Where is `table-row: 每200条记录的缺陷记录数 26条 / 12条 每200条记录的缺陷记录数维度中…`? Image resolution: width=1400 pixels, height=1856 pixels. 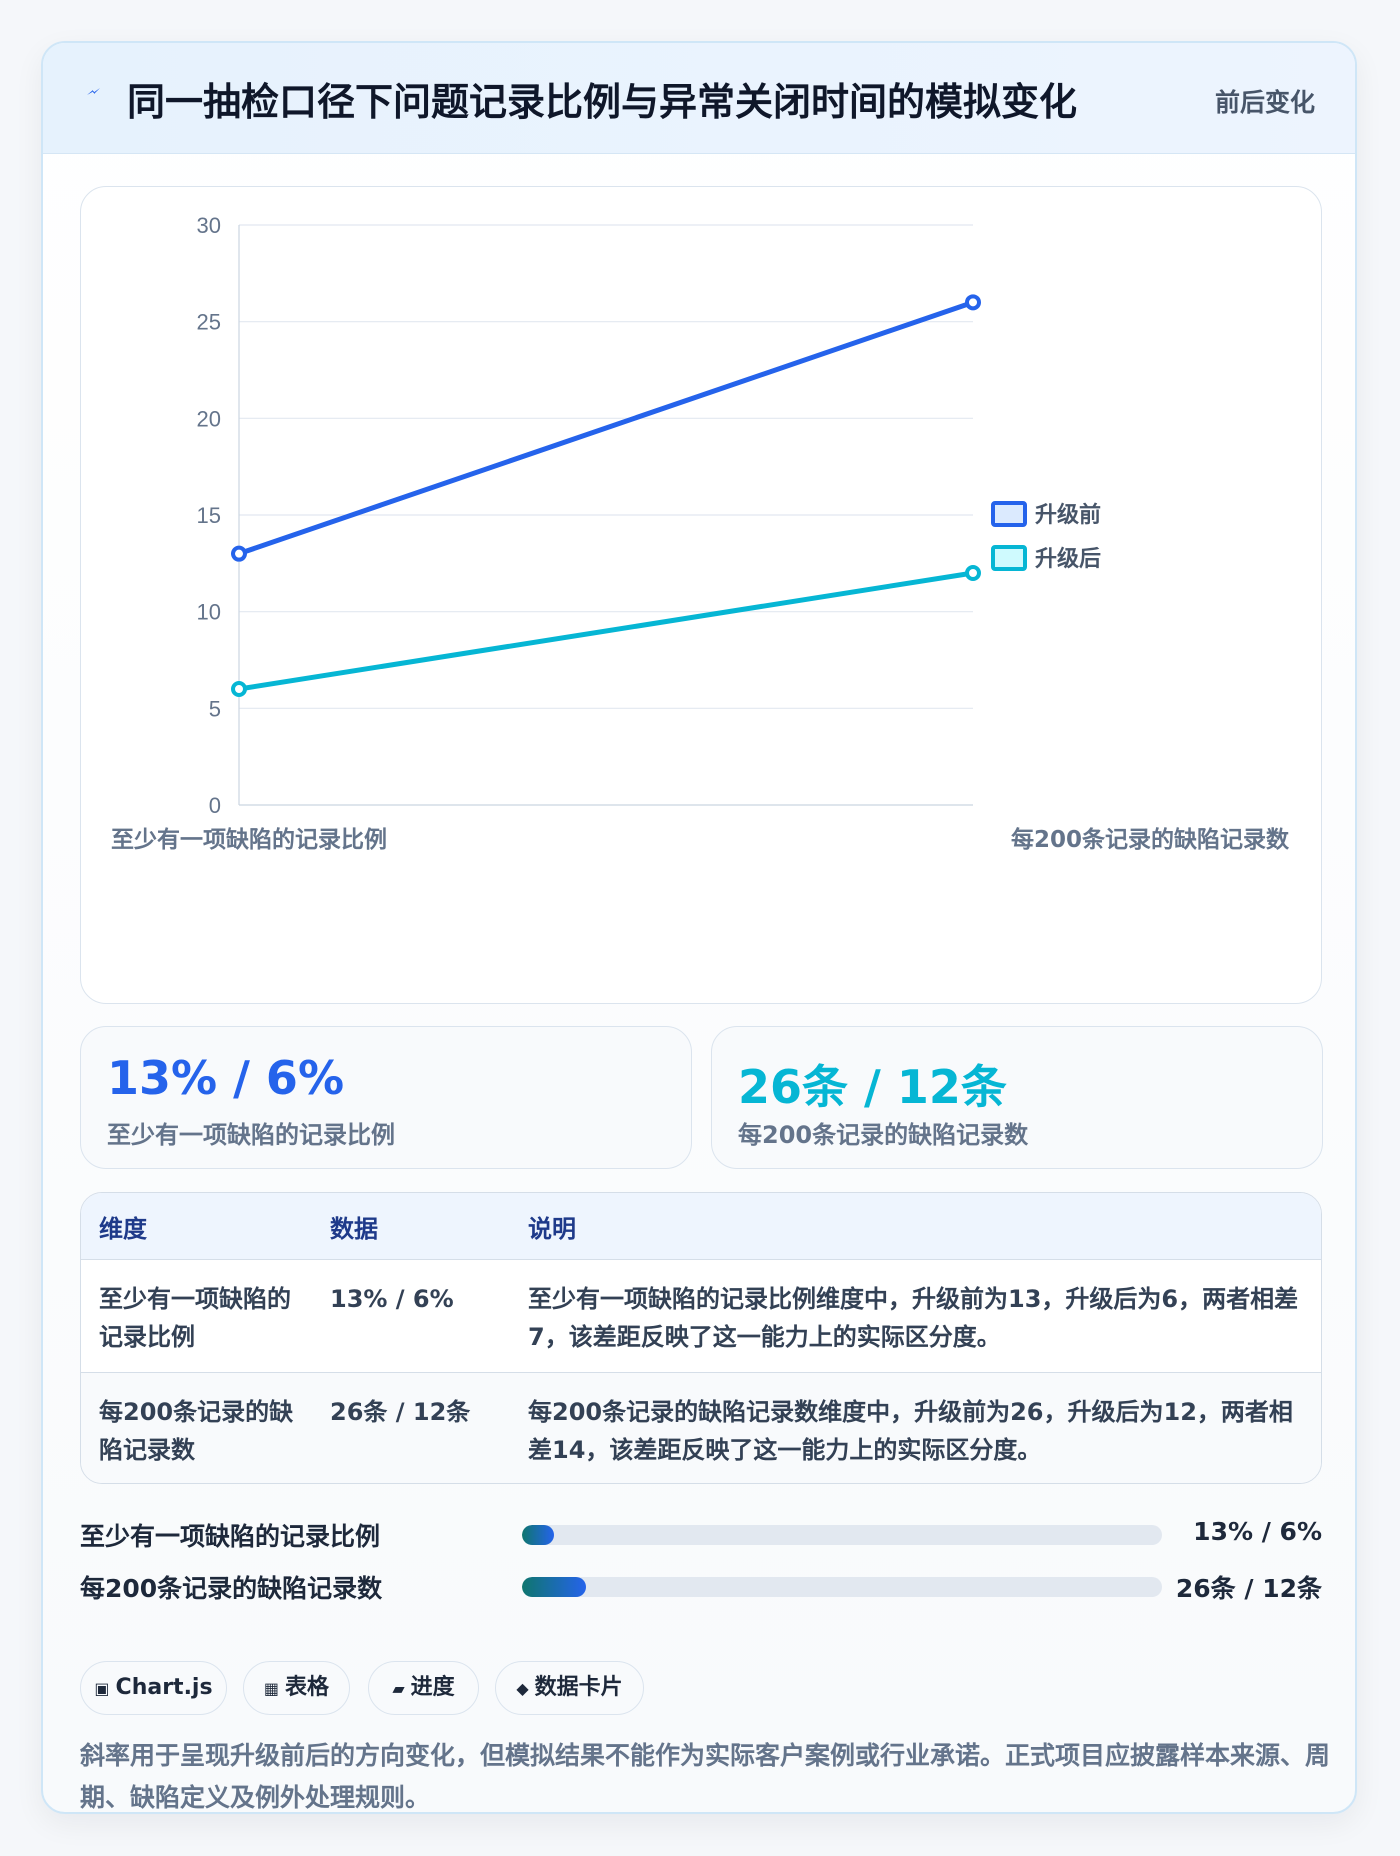 table-row: 每200条记录的缺陷记录数 26条 / 12条 每200条记录的缺陷记录数维度中… is located at coordinates (701, 1427).